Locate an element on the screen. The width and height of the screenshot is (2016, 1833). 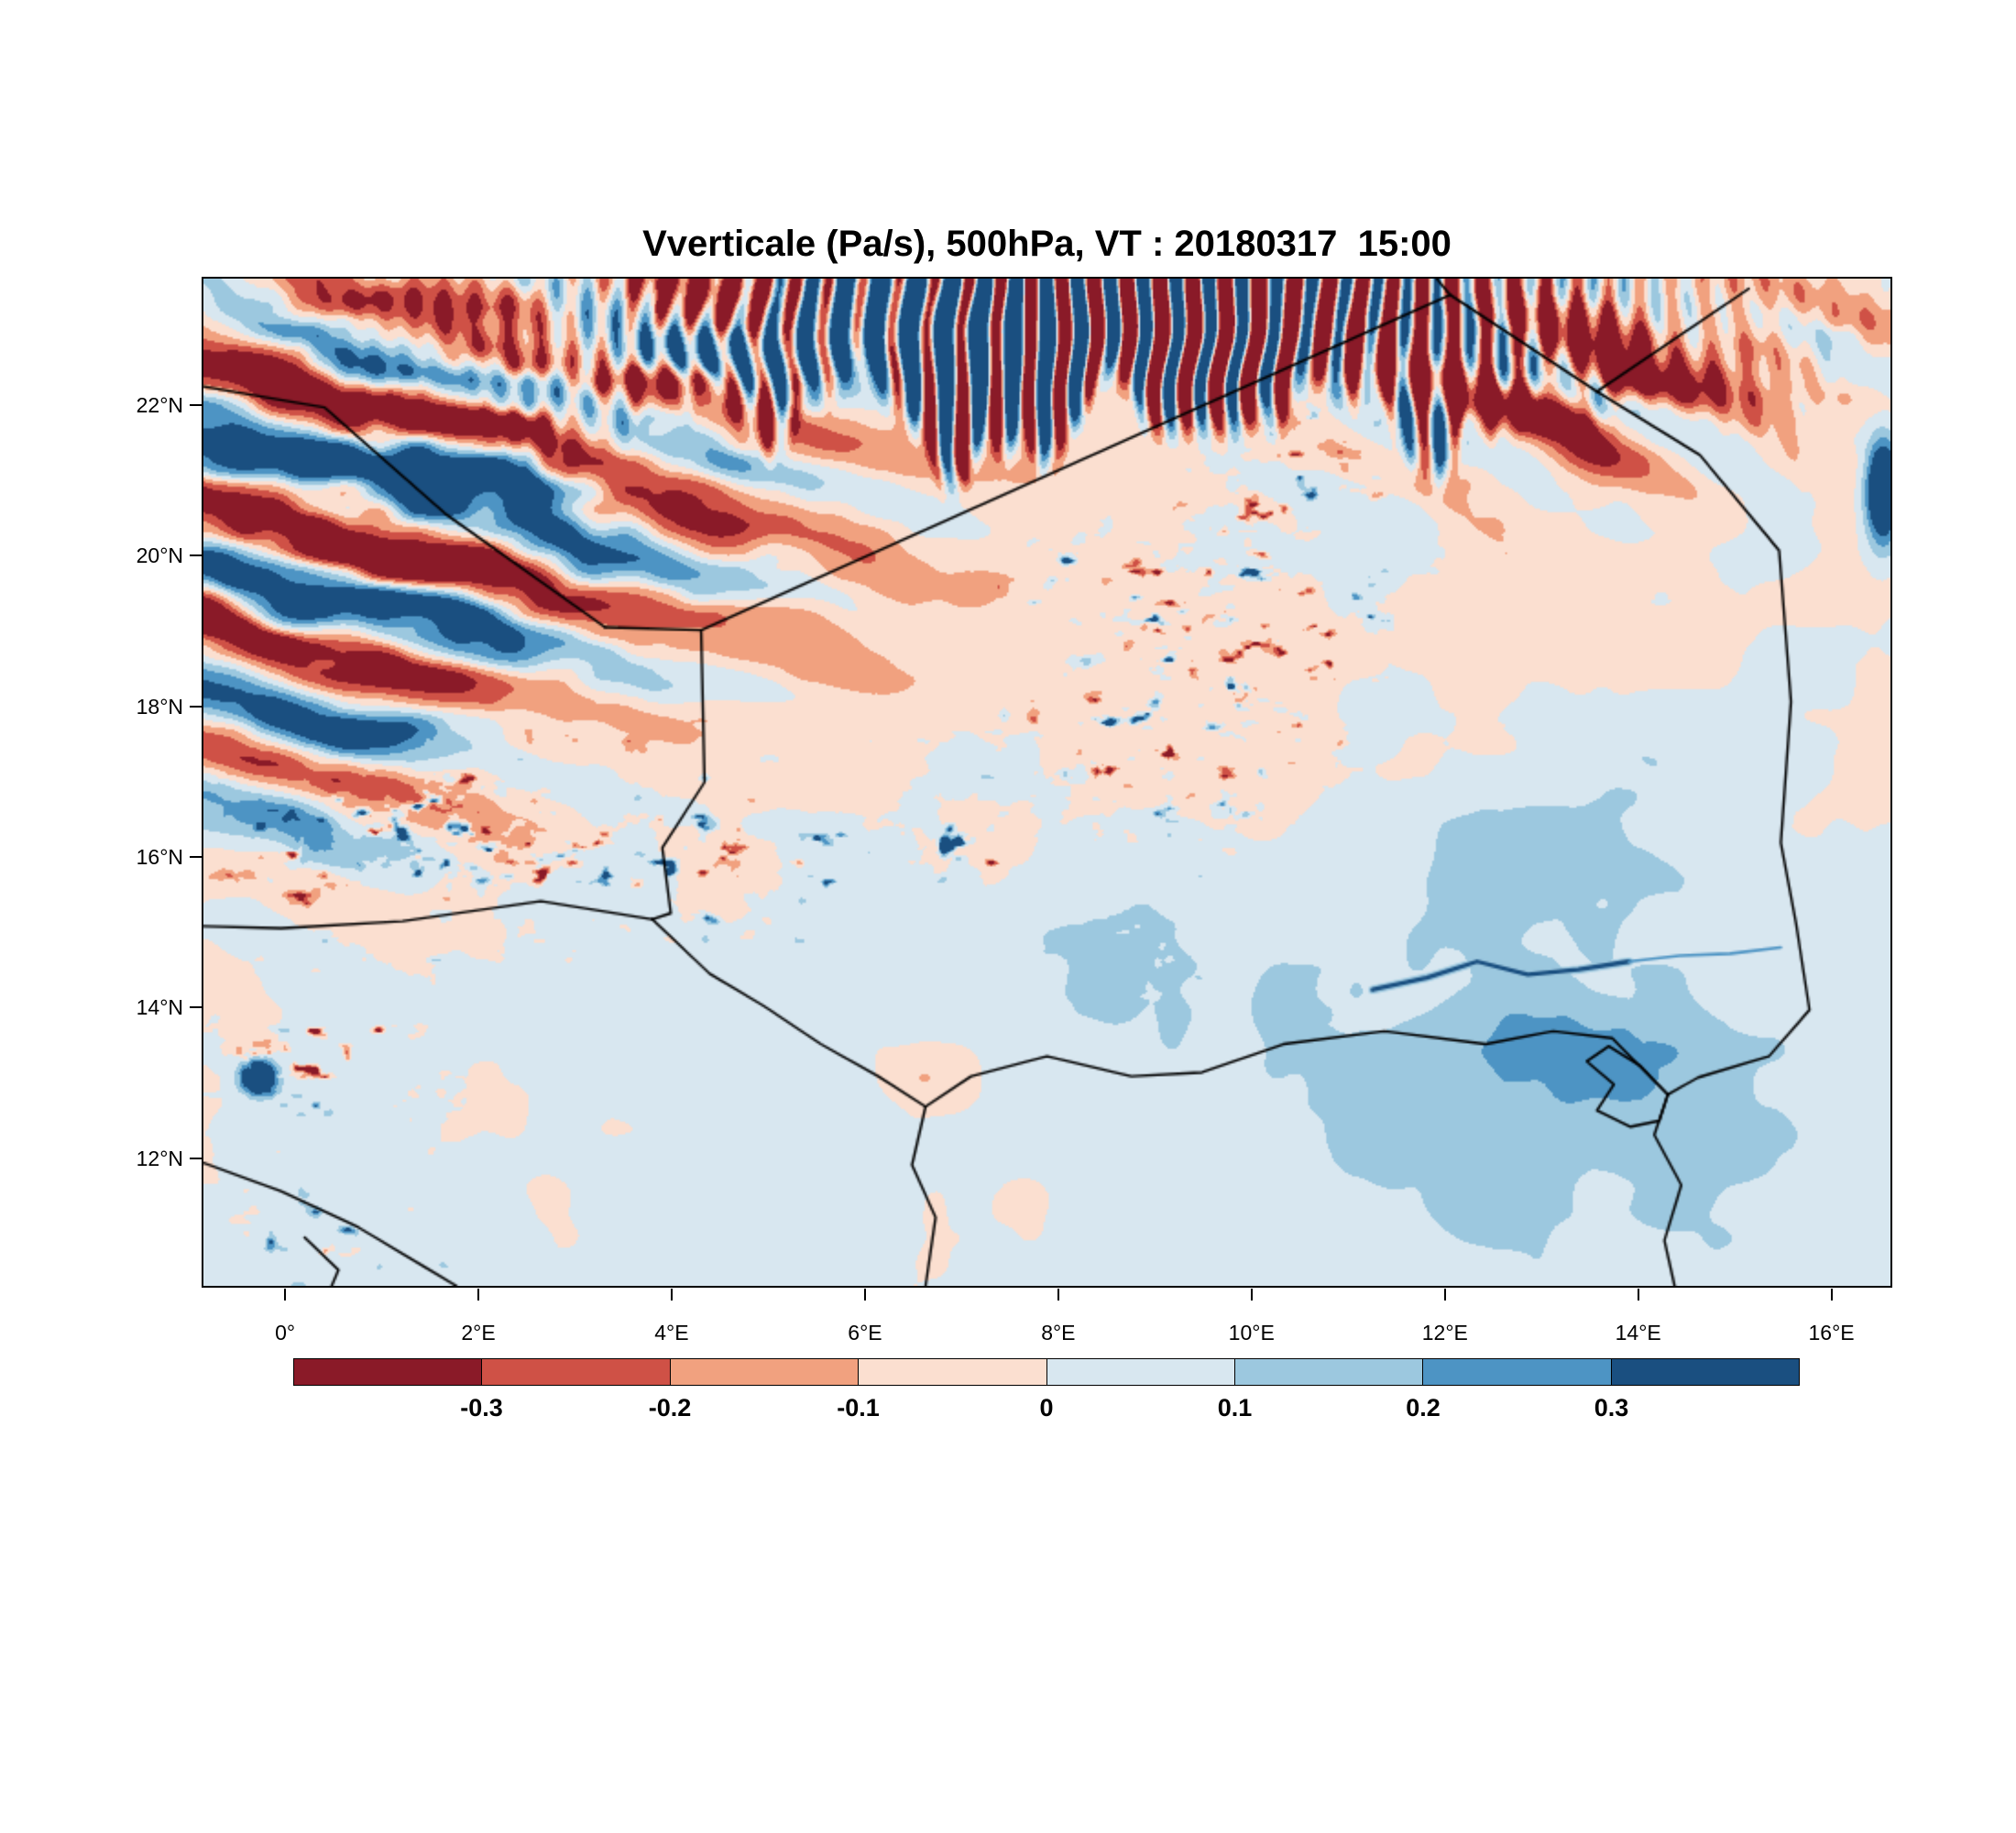
x-tick-label: 14°E is located at coordinates (1638, 1333).